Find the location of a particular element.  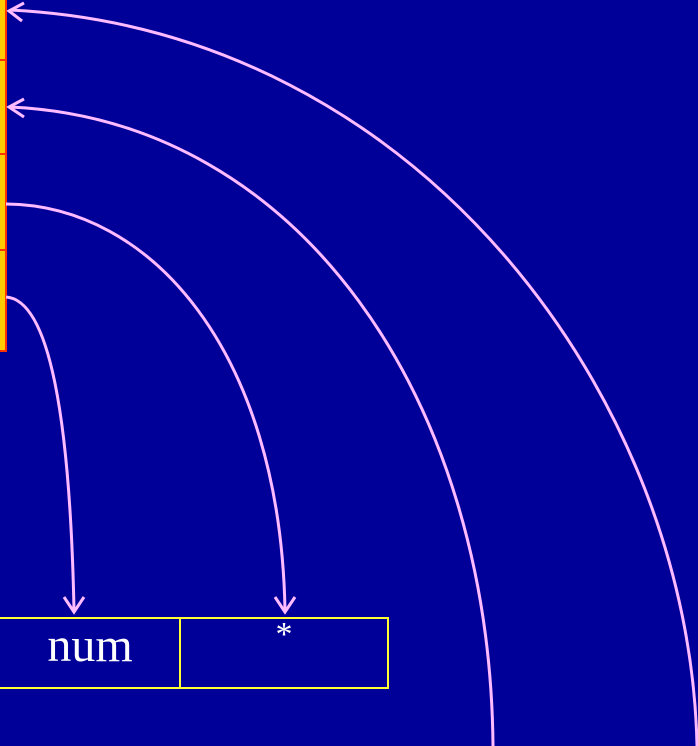

record-cells is located at coordinates (194, 653).